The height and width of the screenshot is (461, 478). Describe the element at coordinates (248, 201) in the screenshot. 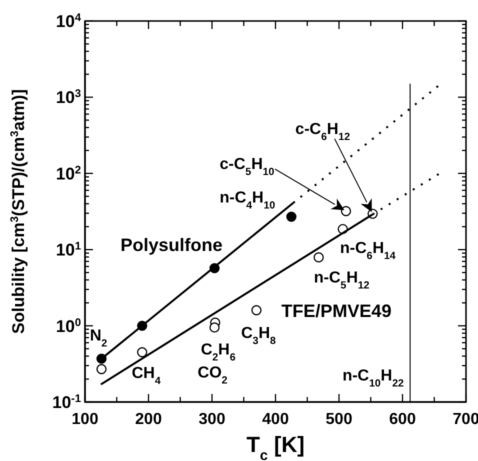

I see `annotation: n-C$_{4}$H$_{10}$` at that location.